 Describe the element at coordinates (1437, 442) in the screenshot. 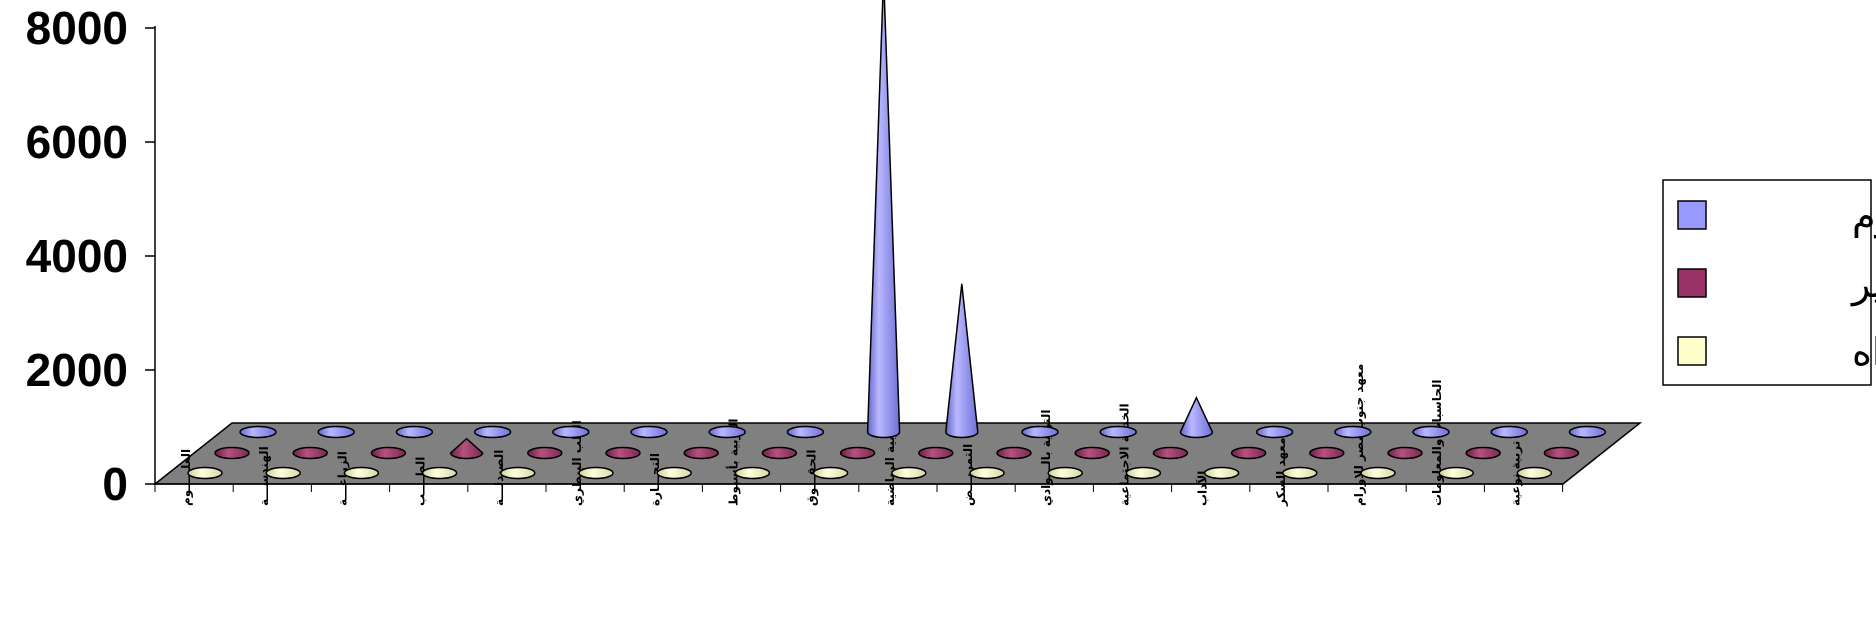

I see `x-tick-label: الحاسبات والمعلومات` at that location.